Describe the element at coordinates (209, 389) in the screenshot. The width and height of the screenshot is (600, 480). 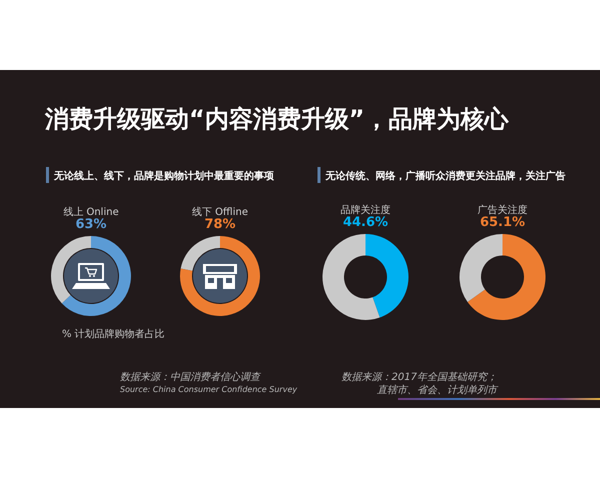
I see `source-note: Source: China Consumer Confidence Survey` at that location.